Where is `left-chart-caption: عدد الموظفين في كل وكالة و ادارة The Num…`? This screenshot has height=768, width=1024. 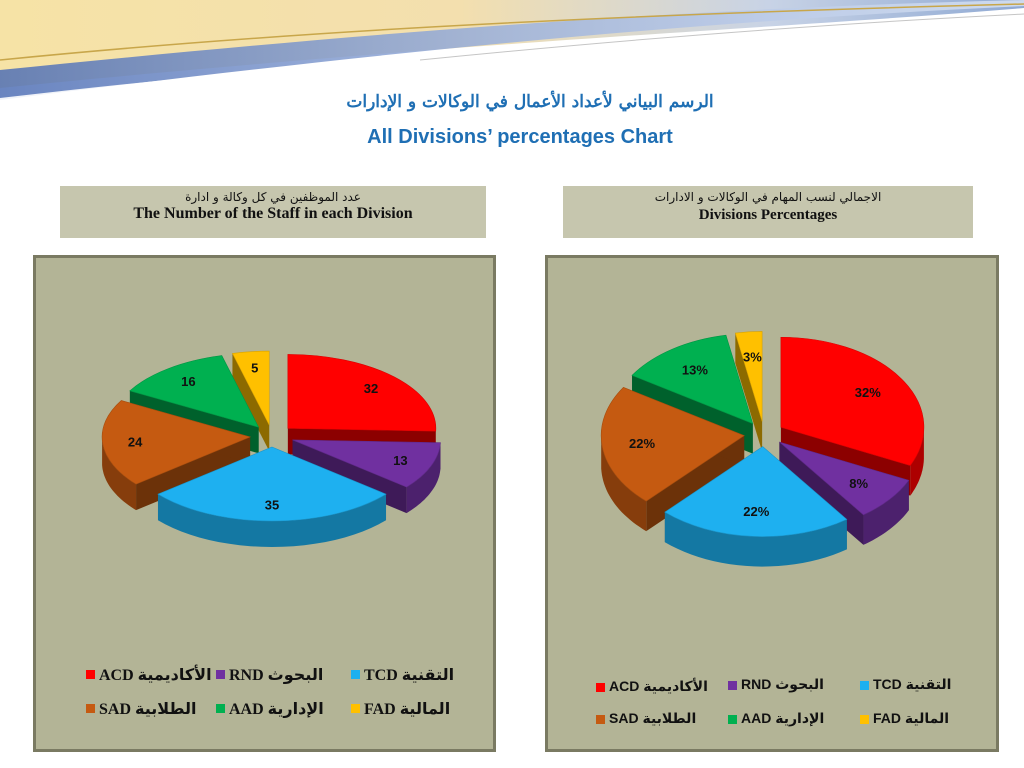 left-chart-caption: عدد الموظفين في كل وكالة و ادارة The Num… is located at coordinates (273, 212).